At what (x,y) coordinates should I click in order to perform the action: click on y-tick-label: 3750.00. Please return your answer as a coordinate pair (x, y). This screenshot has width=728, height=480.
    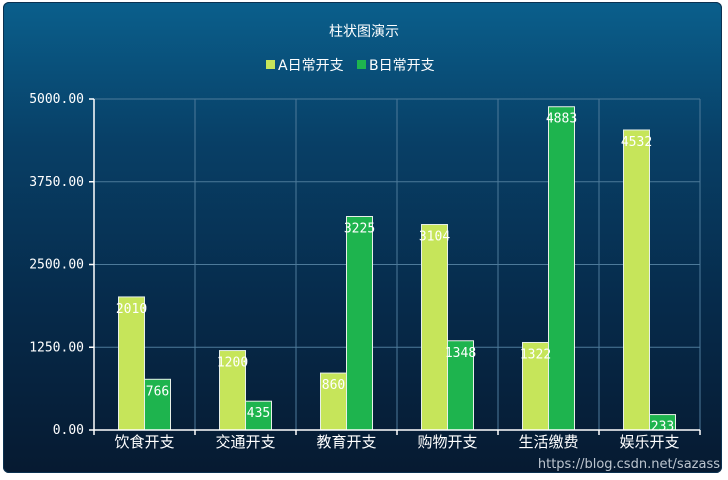
    Looking at the image, I should click on (56, 182).